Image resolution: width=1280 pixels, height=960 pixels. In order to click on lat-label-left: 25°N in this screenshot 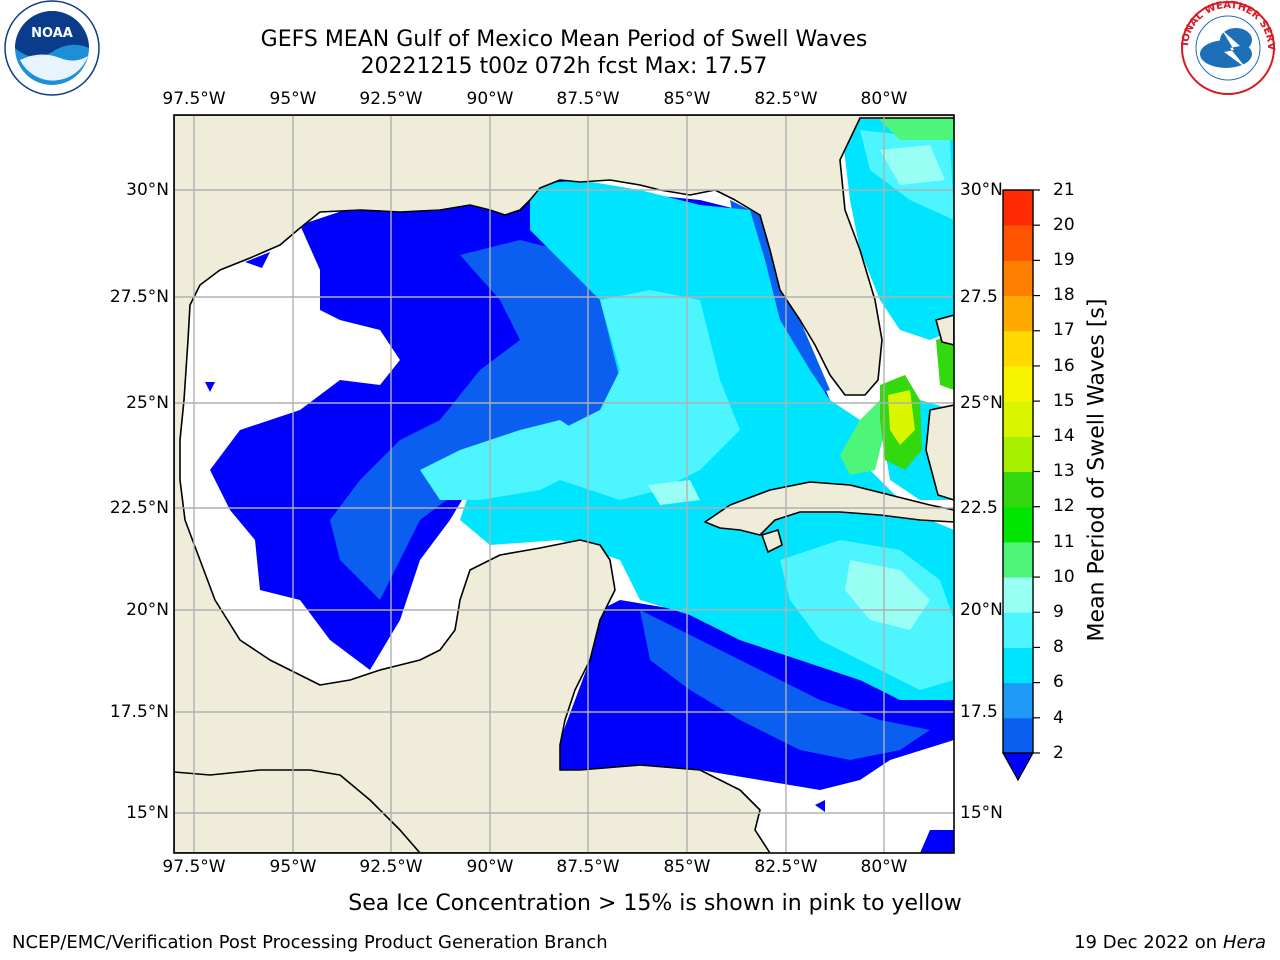, I will do `click(147, 403)`.